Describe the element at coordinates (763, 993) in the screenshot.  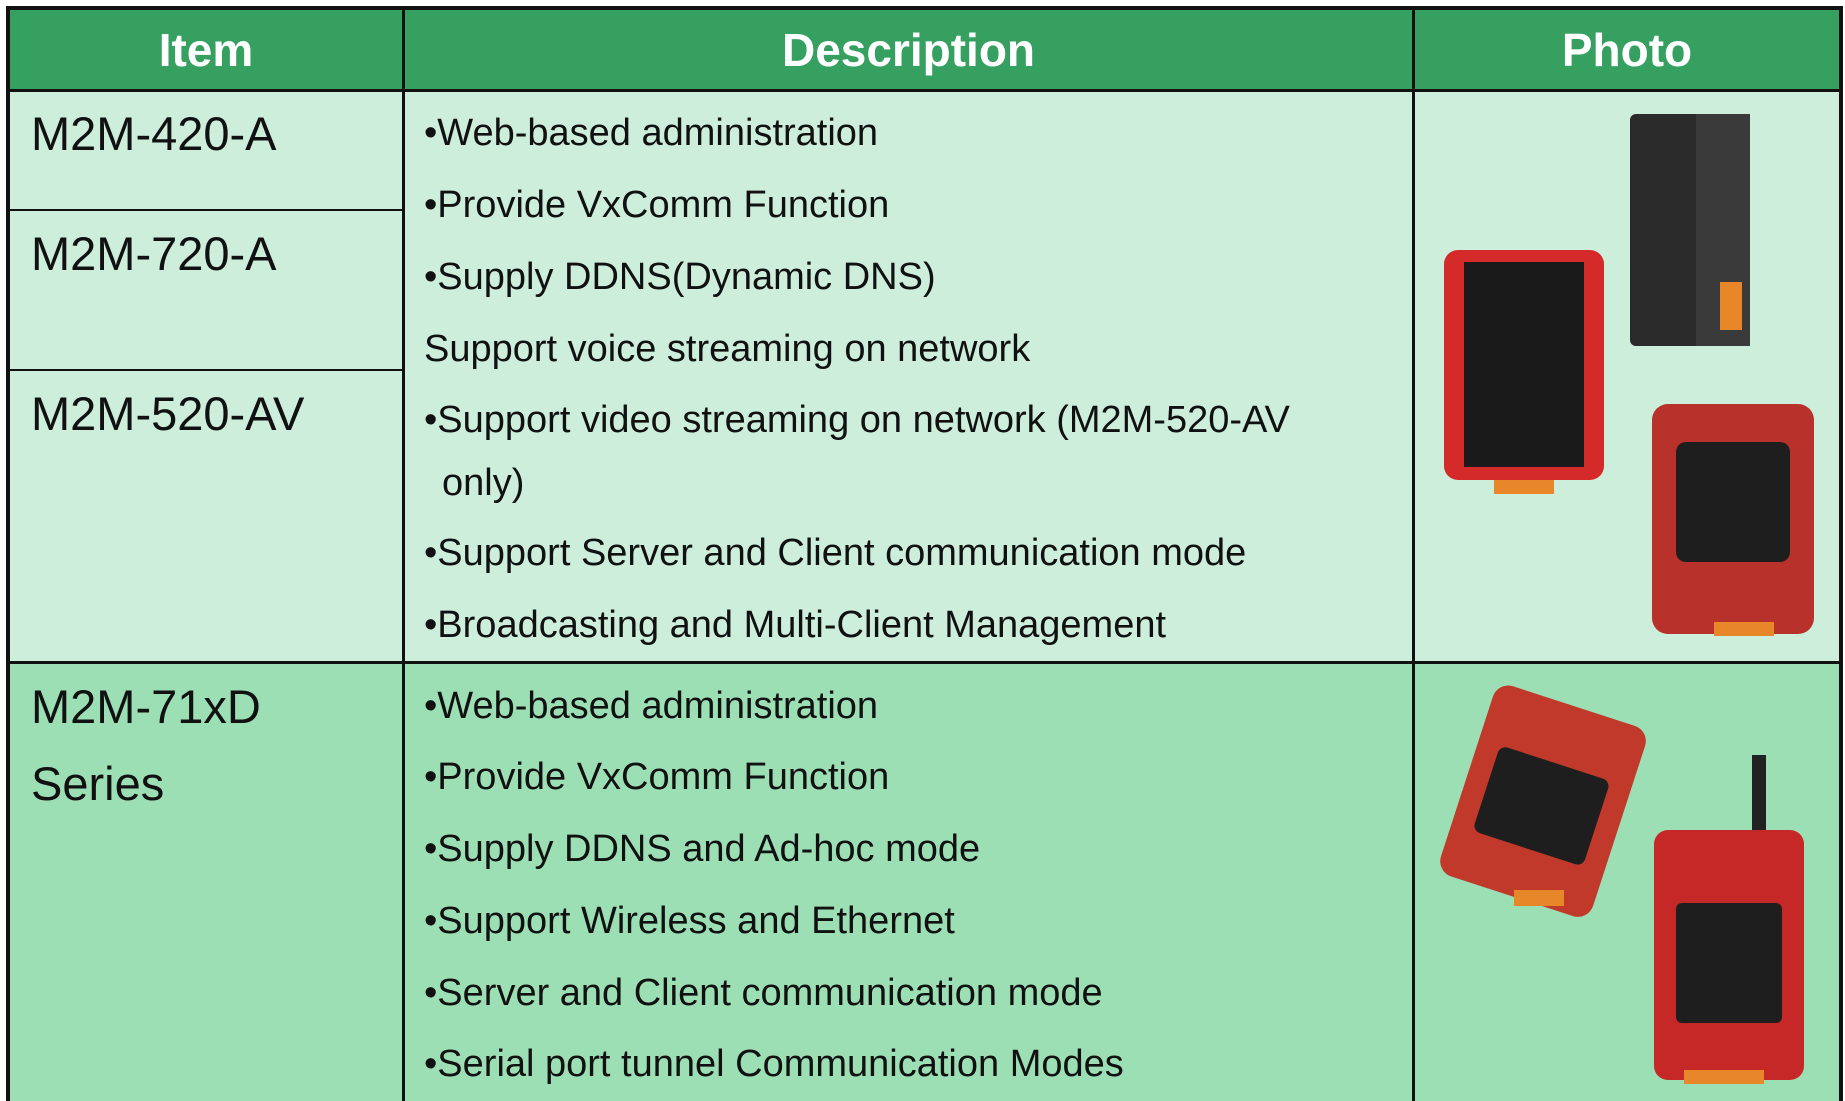
I see `description-line: •Server and Client communication mode` at that location.